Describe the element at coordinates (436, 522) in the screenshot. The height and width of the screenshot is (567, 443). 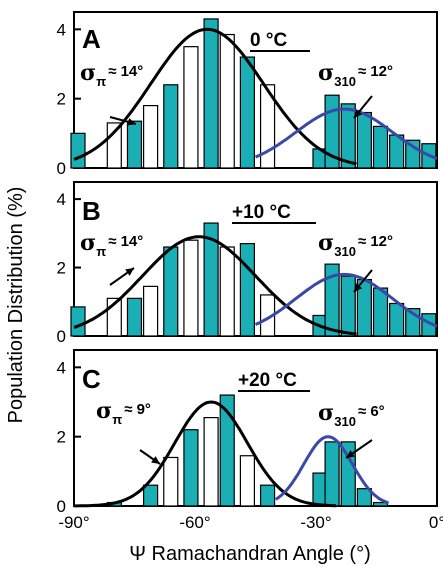
I see `x-tick-label: 0°` at that location.